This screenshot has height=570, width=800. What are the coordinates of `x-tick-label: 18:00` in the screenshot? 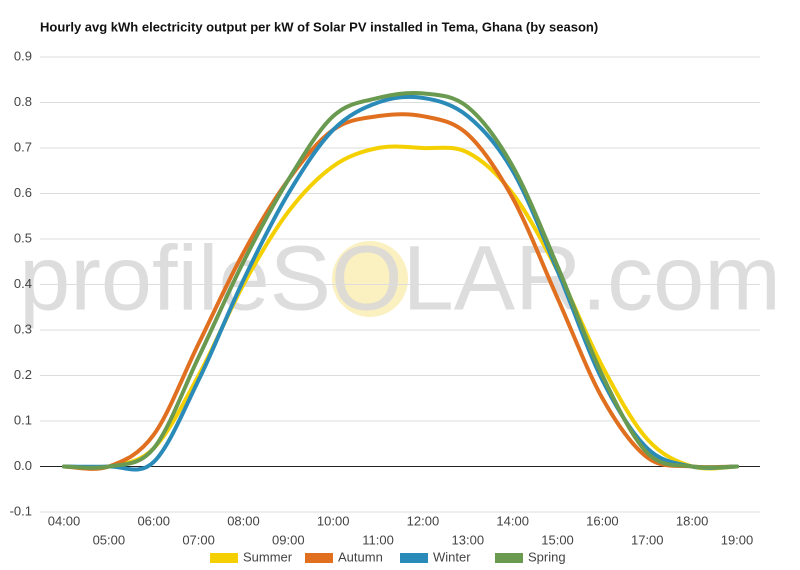 It's located at (692, 520).